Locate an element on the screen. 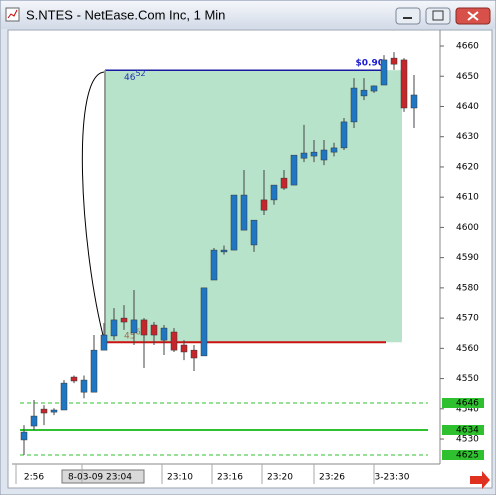 The width and height of the screenshot is (496, 495). x-tick-label: 23:16 is located at coordinates (230, 478).